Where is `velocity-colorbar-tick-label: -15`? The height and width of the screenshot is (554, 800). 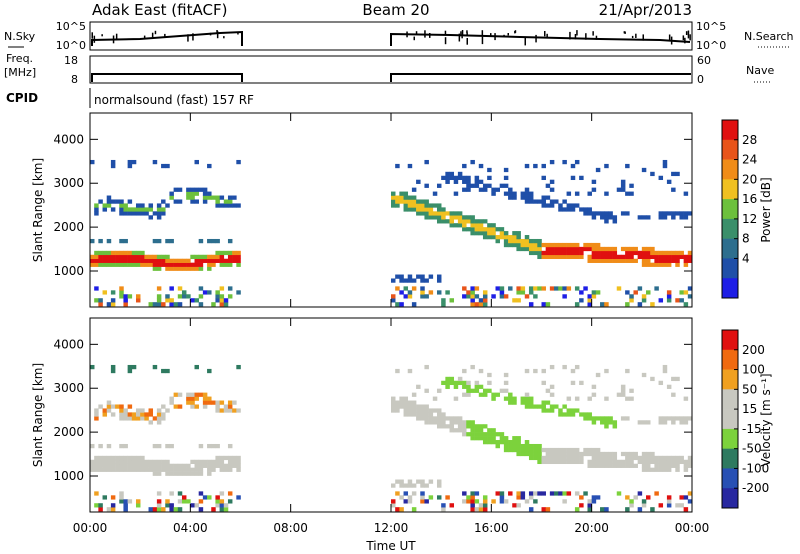
velocity-colorbar-tick-label: -15 is located at coordinates (752, 429).